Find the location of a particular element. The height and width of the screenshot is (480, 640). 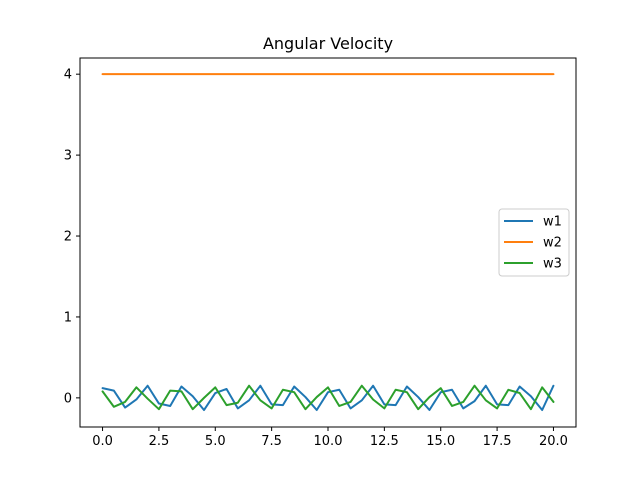

x-tick-label: 5.0 is located at coordinates (215, 441).